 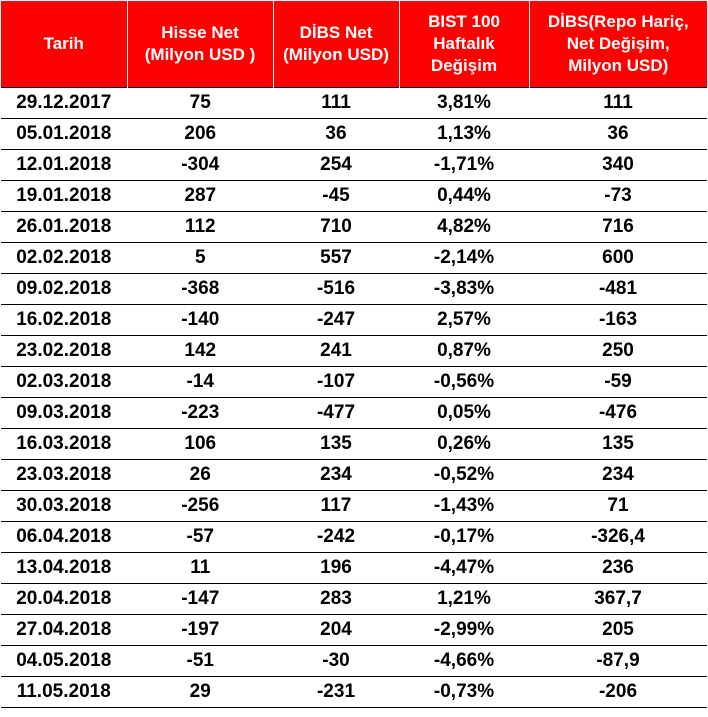 I want to click on table-row: 04.05.2018 -51 -30 -4,66% -87,9, so click(x=354, y=661).